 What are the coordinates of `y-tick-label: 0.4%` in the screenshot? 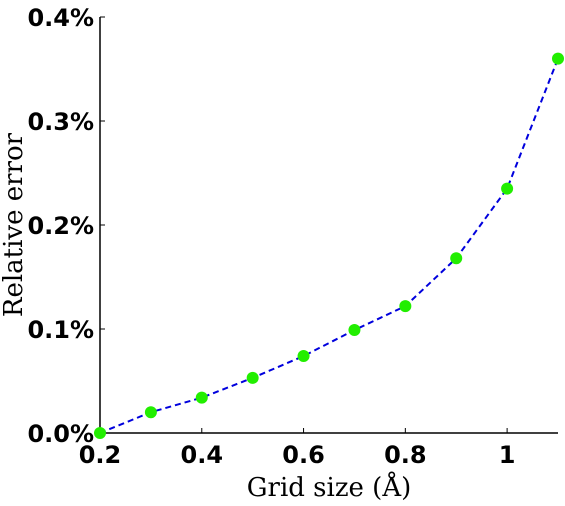 It's located at (60, 18).